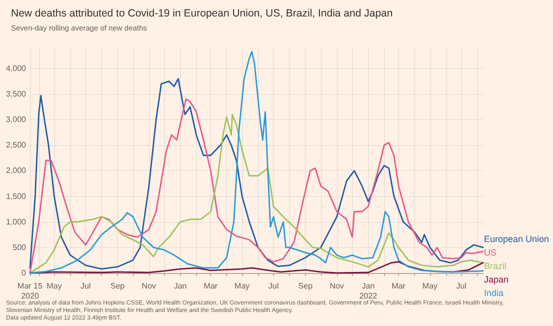 Image resolution: width=553 pixels, height=326 pixels. I want to click on chart-title: New deaths attributed to Covid-19 in European Union, US, Brazil, India and Japan, so click(202, 14).